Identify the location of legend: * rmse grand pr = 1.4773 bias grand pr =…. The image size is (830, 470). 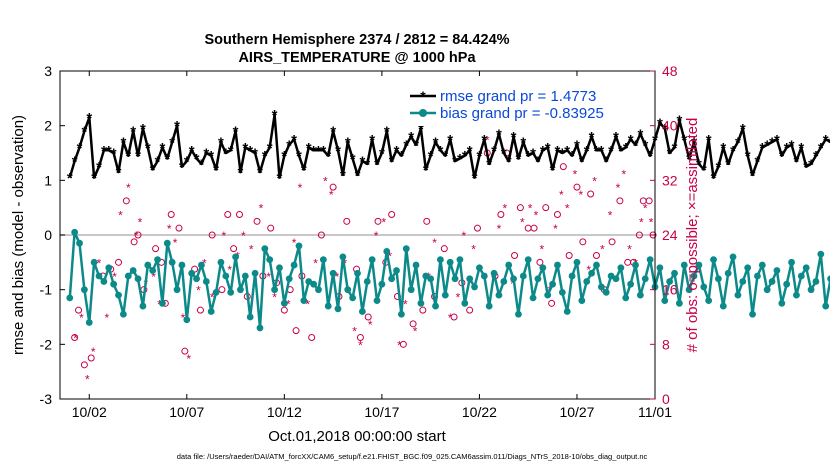
(527, 104).